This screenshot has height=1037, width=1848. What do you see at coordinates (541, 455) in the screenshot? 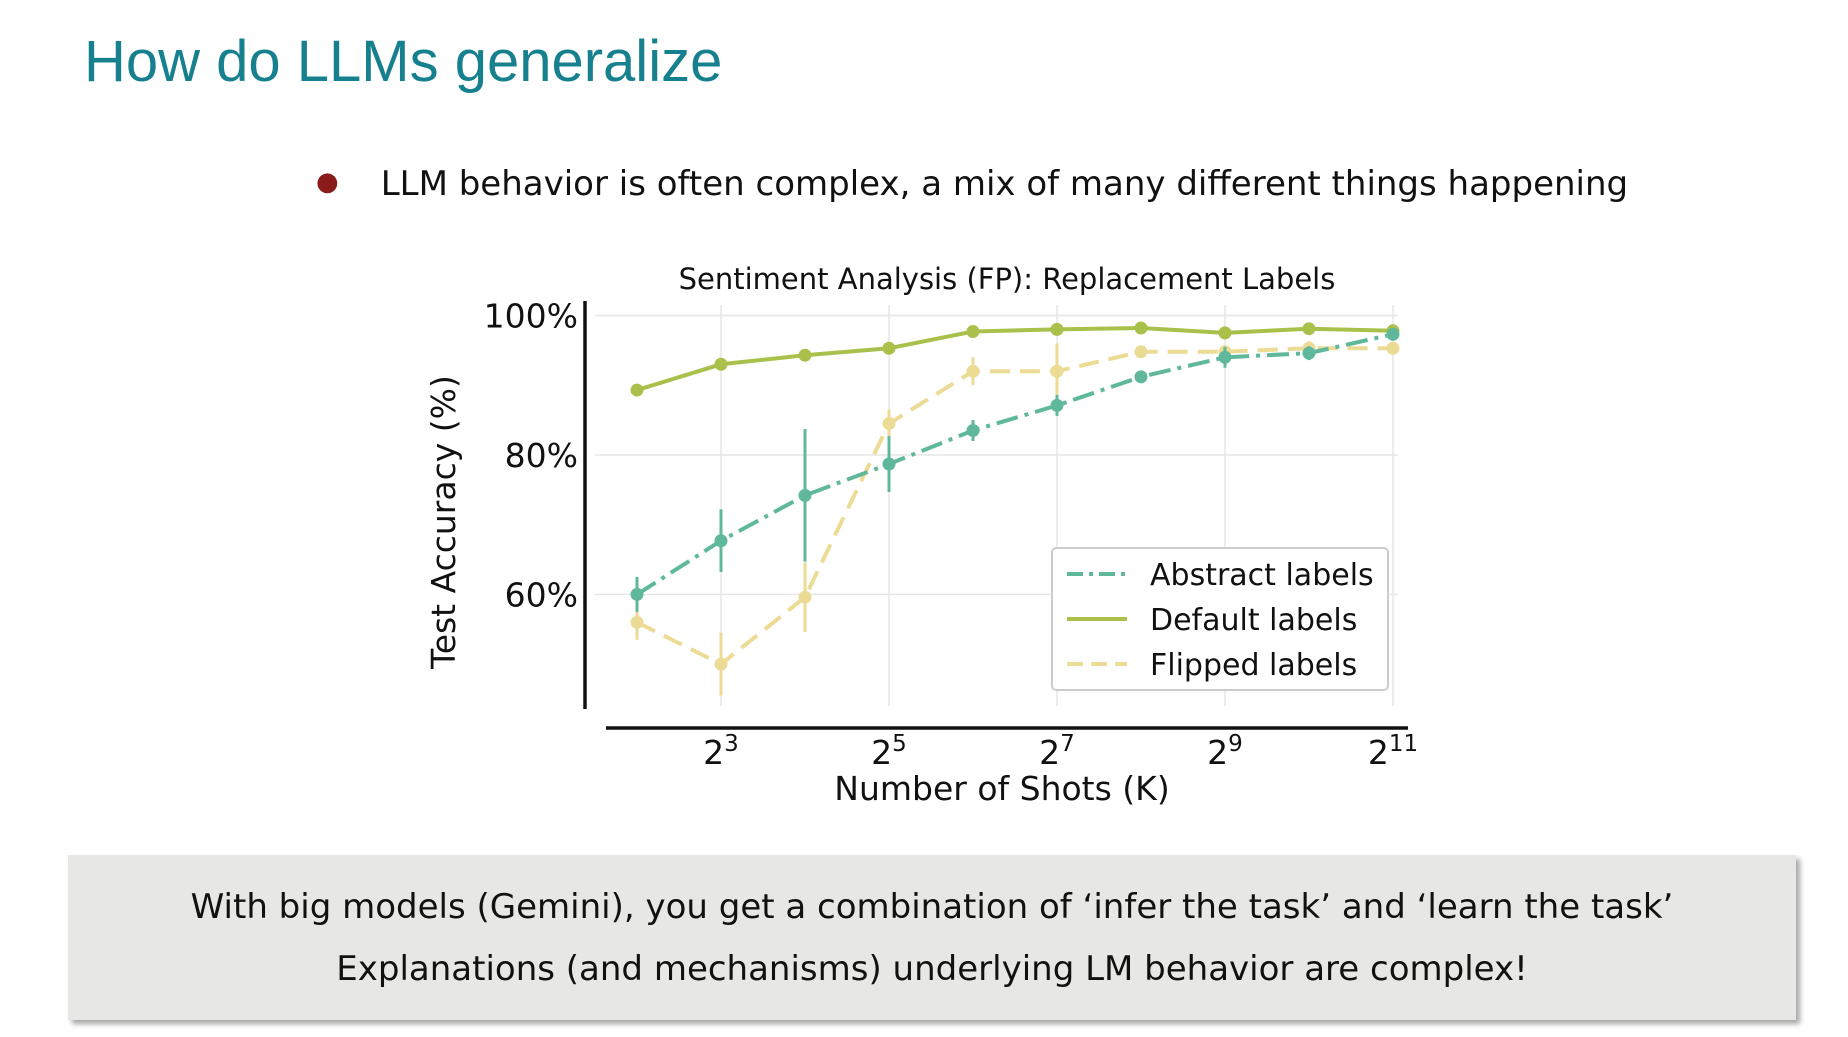
I see `y-tick-label: 80%` at bounding box center [541, 455].